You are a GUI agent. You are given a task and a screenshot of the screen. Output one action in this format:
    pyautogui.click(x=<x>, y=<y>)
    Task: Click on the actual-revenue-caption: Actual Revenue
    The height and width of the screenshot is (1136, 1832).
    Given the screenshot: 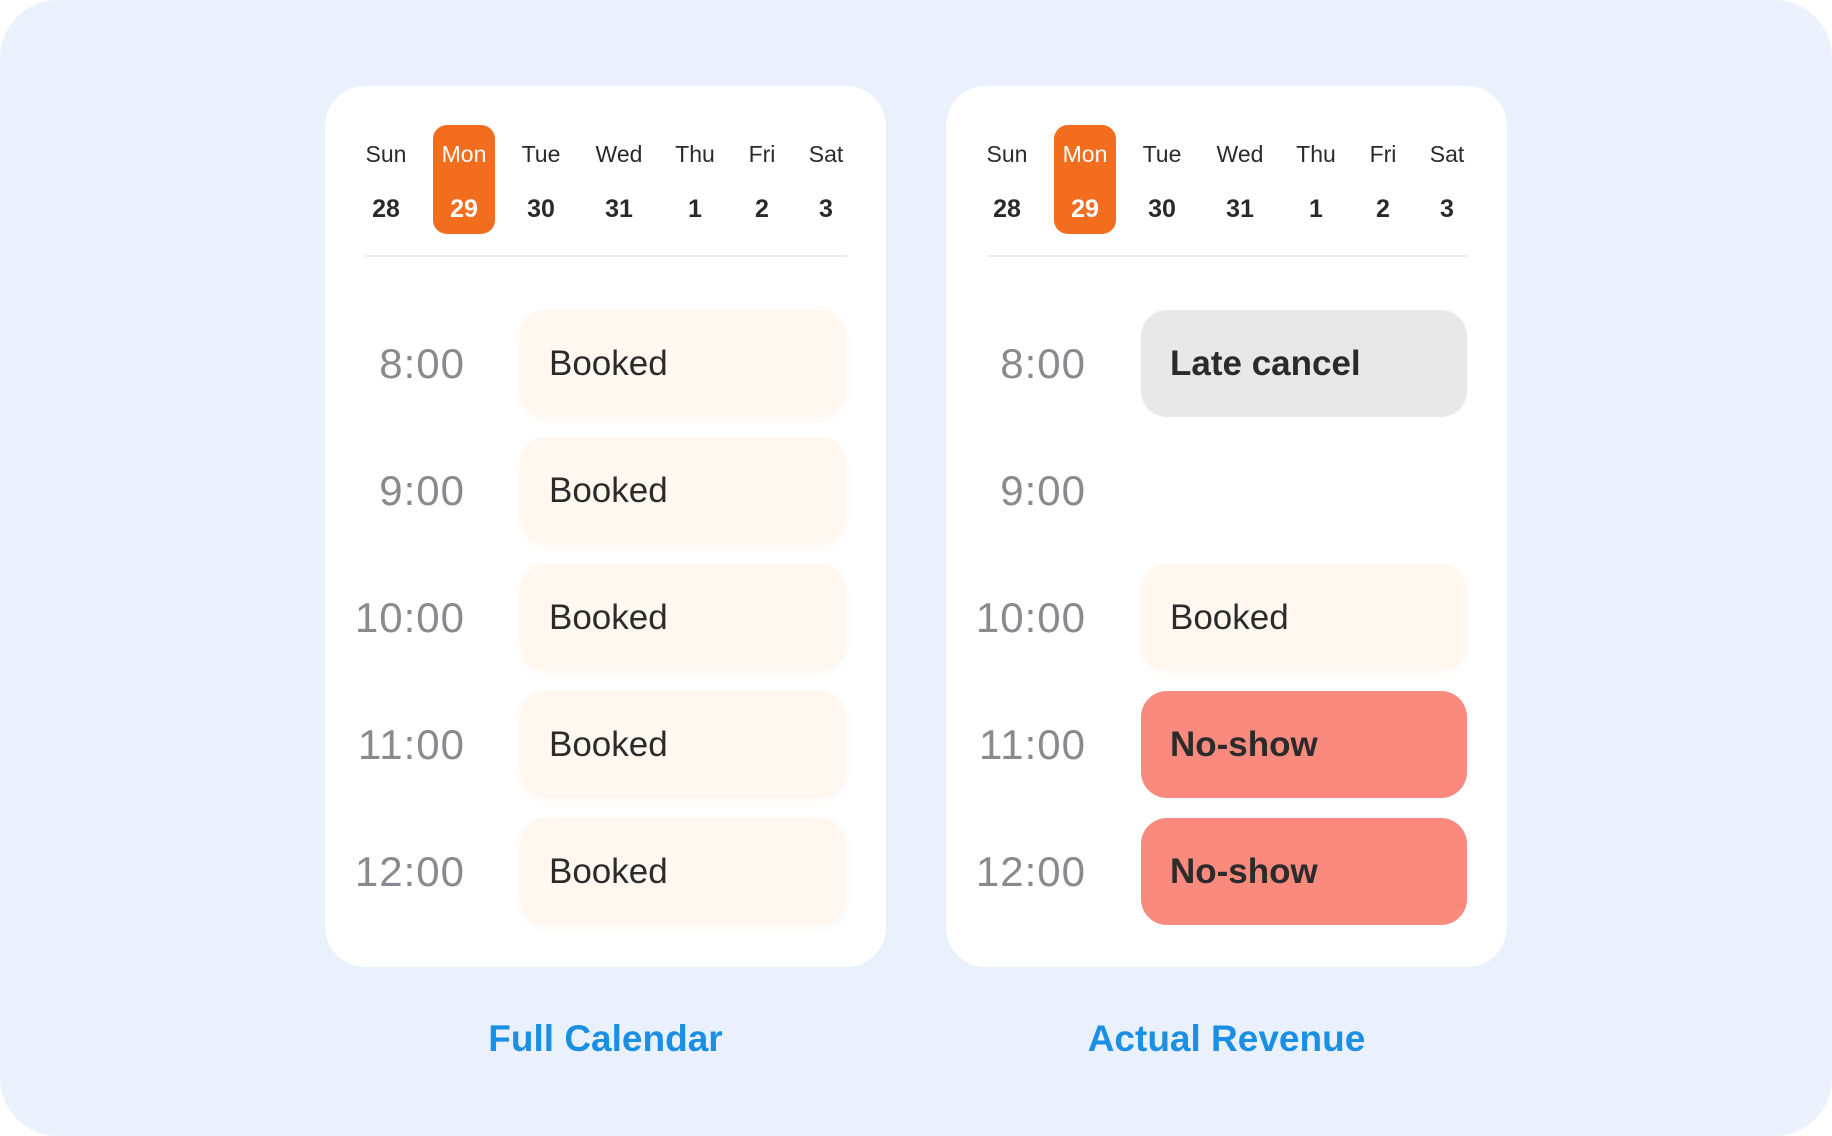 What is the action you would take?
    pyautogui.click(x=1226, y=1038)
    